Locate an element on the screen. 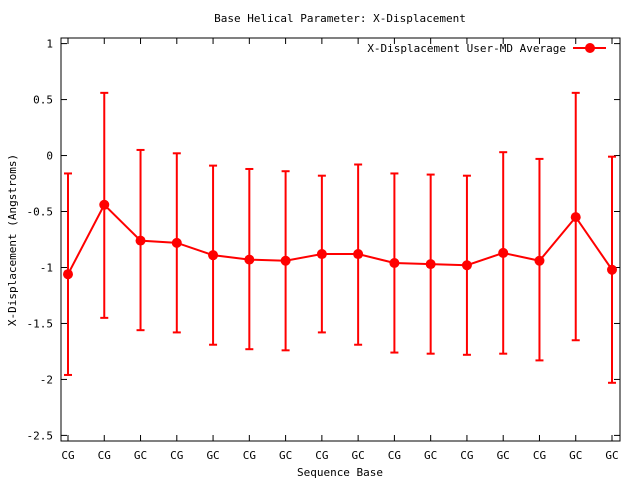 This screenshot has height=480, width=640. y-axis-label: X-Displacement (Angstroms) is located at coordinates (12, 240).